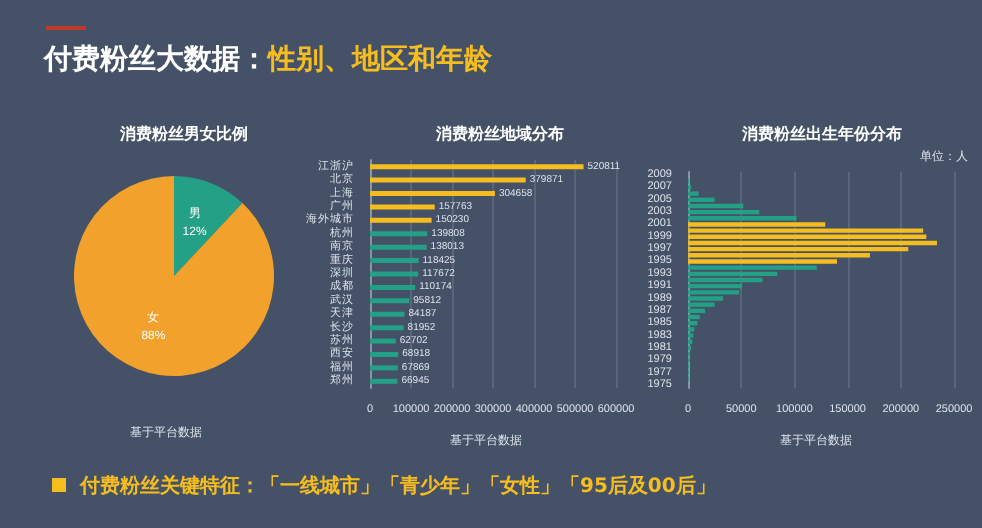 The width and height of the screenshot is (982, 528). What do you see at coordinates (183, 134) in the screenshot?
I see `chart-title: 消费粉丝男女比例` at bounding box center [183, 134].